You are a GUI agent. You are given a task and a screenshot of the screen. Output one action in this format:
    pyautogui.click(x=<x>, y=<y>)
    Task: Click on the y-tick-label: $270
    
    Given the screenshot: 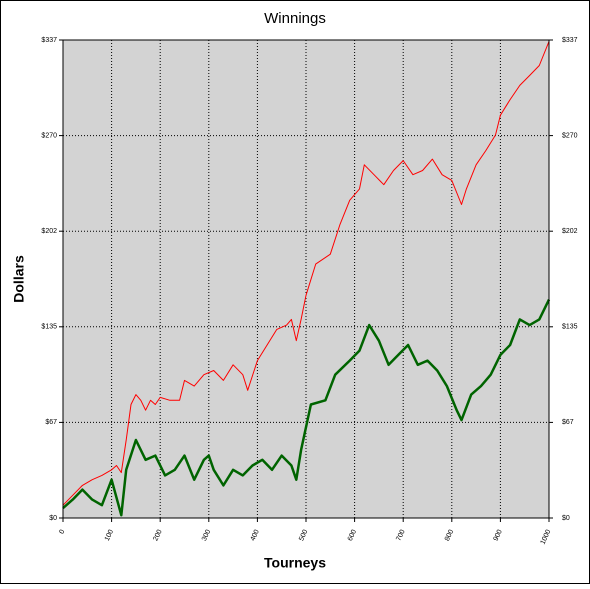 What is the action you would take?
    pyautogui.click(x=49, y=135)
    